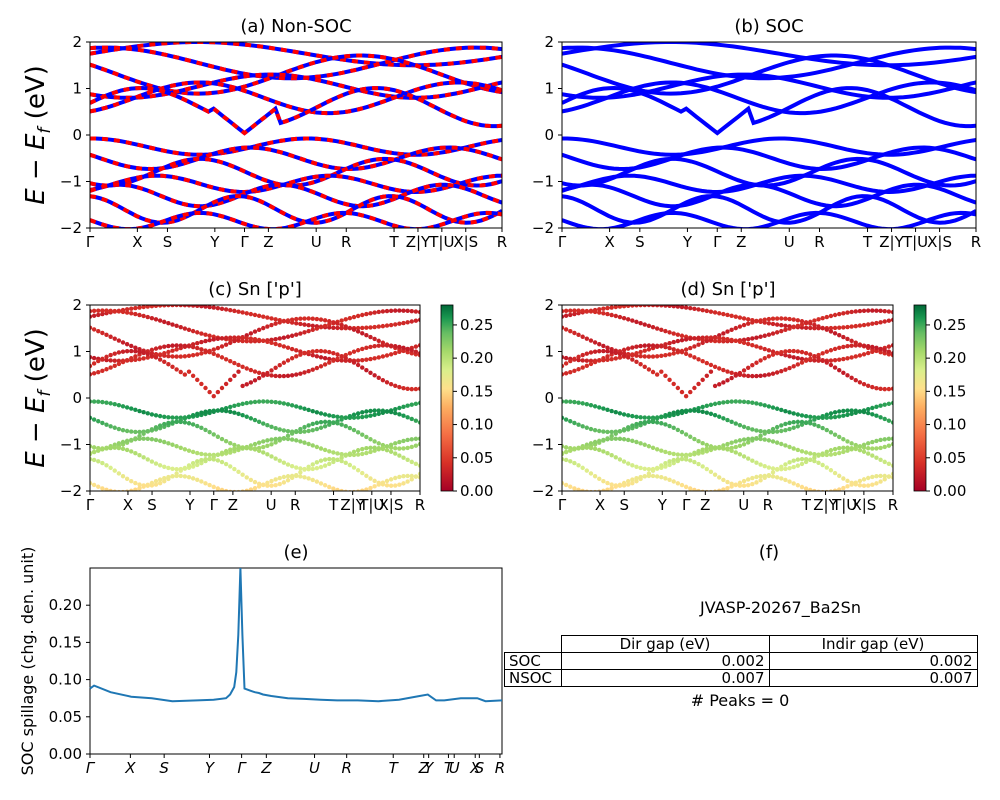 Image resolution: width=1000 pixels, height=800 pixels. What do you see at coordinates (819, 242) in the screenshot?
I see `x-tick-label: R` at bounding box center [819, 242].